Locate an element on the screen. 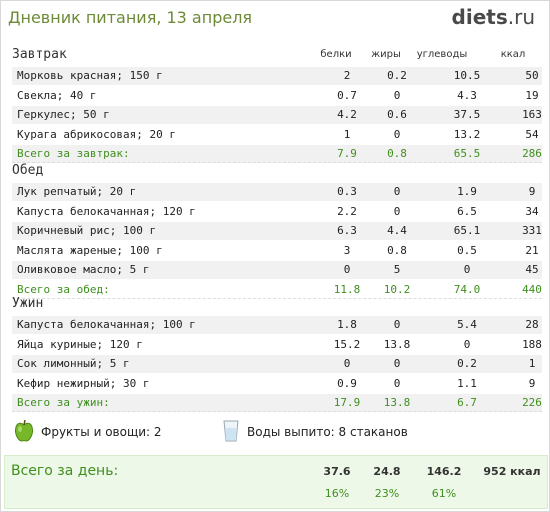 Image resolution: width=550 pixels, height=512 pixels. day-carbs: 146.2 is located at coordinates (444, 471).